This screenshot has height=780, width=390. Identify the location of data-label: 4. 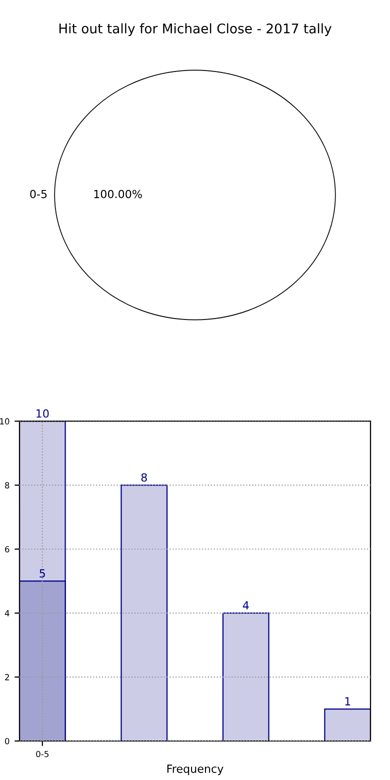
(245, 605).